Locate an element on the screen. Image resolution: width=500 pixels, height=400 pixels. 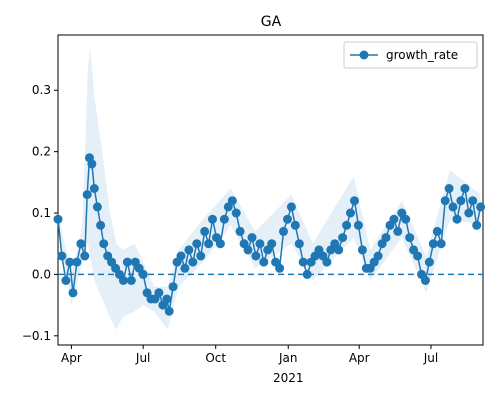
y-tick-label: −0.1 is located at coordinates (36, 336).